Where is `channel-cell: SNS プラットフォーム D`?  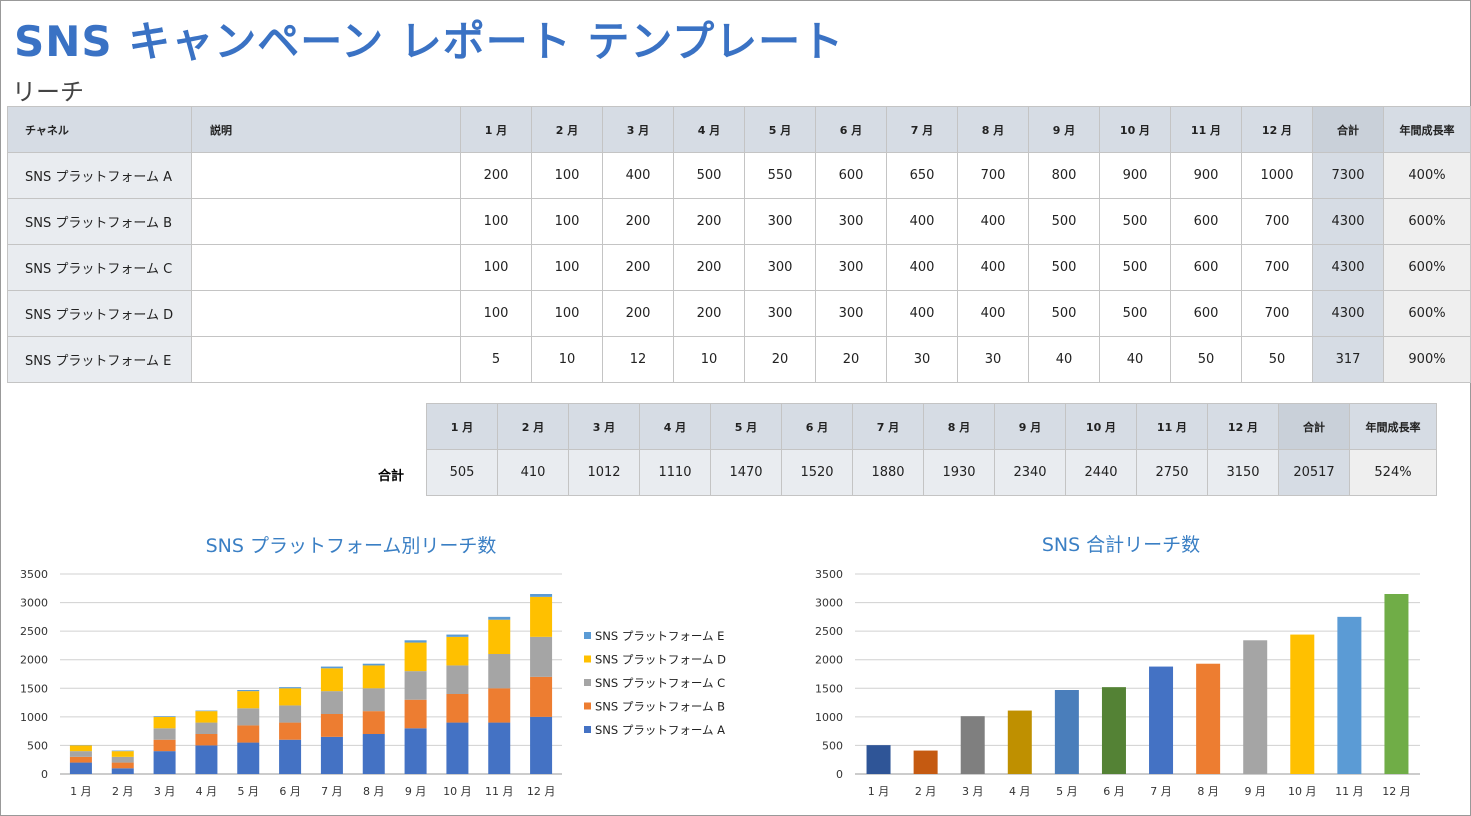 channel-cell: SNS プラットフォーム D is located at coordinates (99, 313).